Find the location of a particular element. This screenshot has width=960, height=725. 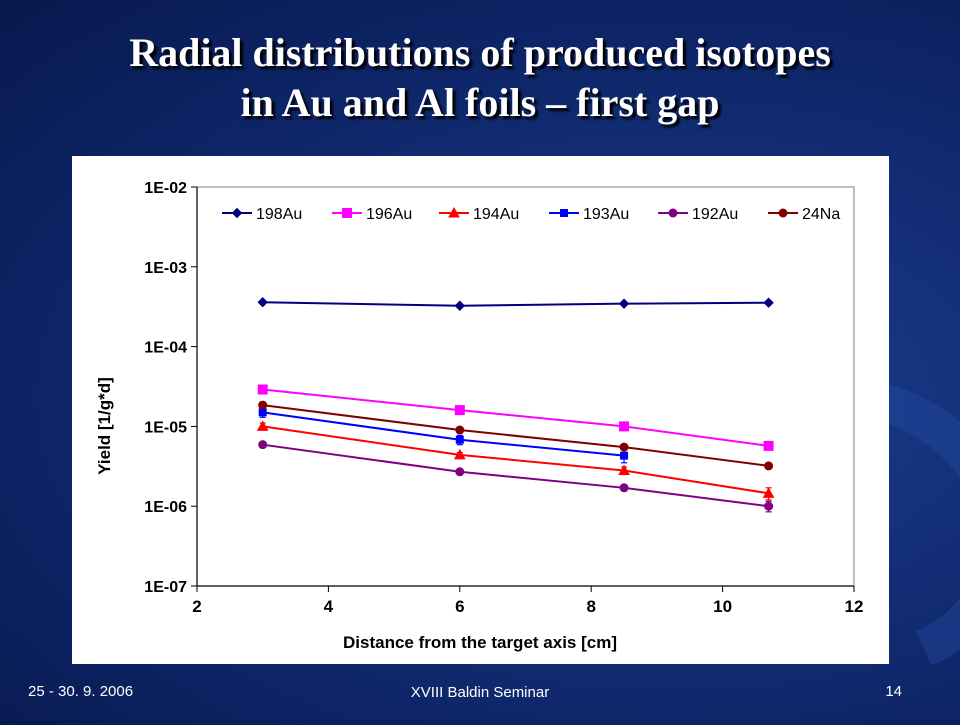

series-193Au is located at coordinates (443, 435).